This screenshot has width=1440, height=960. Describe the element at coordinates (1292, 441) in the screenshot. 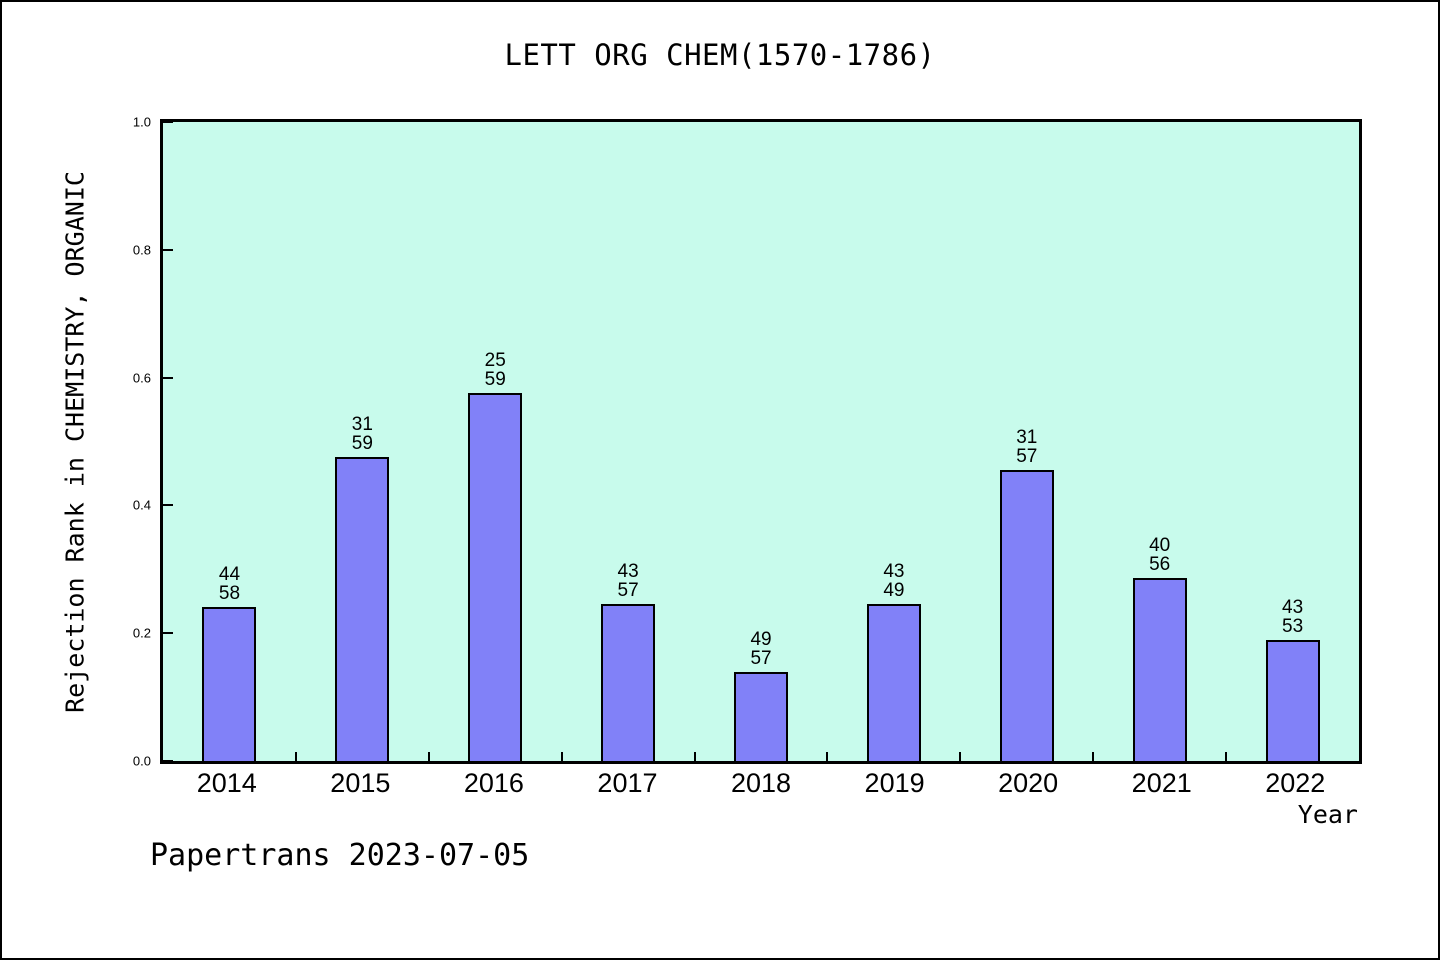

I see `bar-group: 43 53` at that location.